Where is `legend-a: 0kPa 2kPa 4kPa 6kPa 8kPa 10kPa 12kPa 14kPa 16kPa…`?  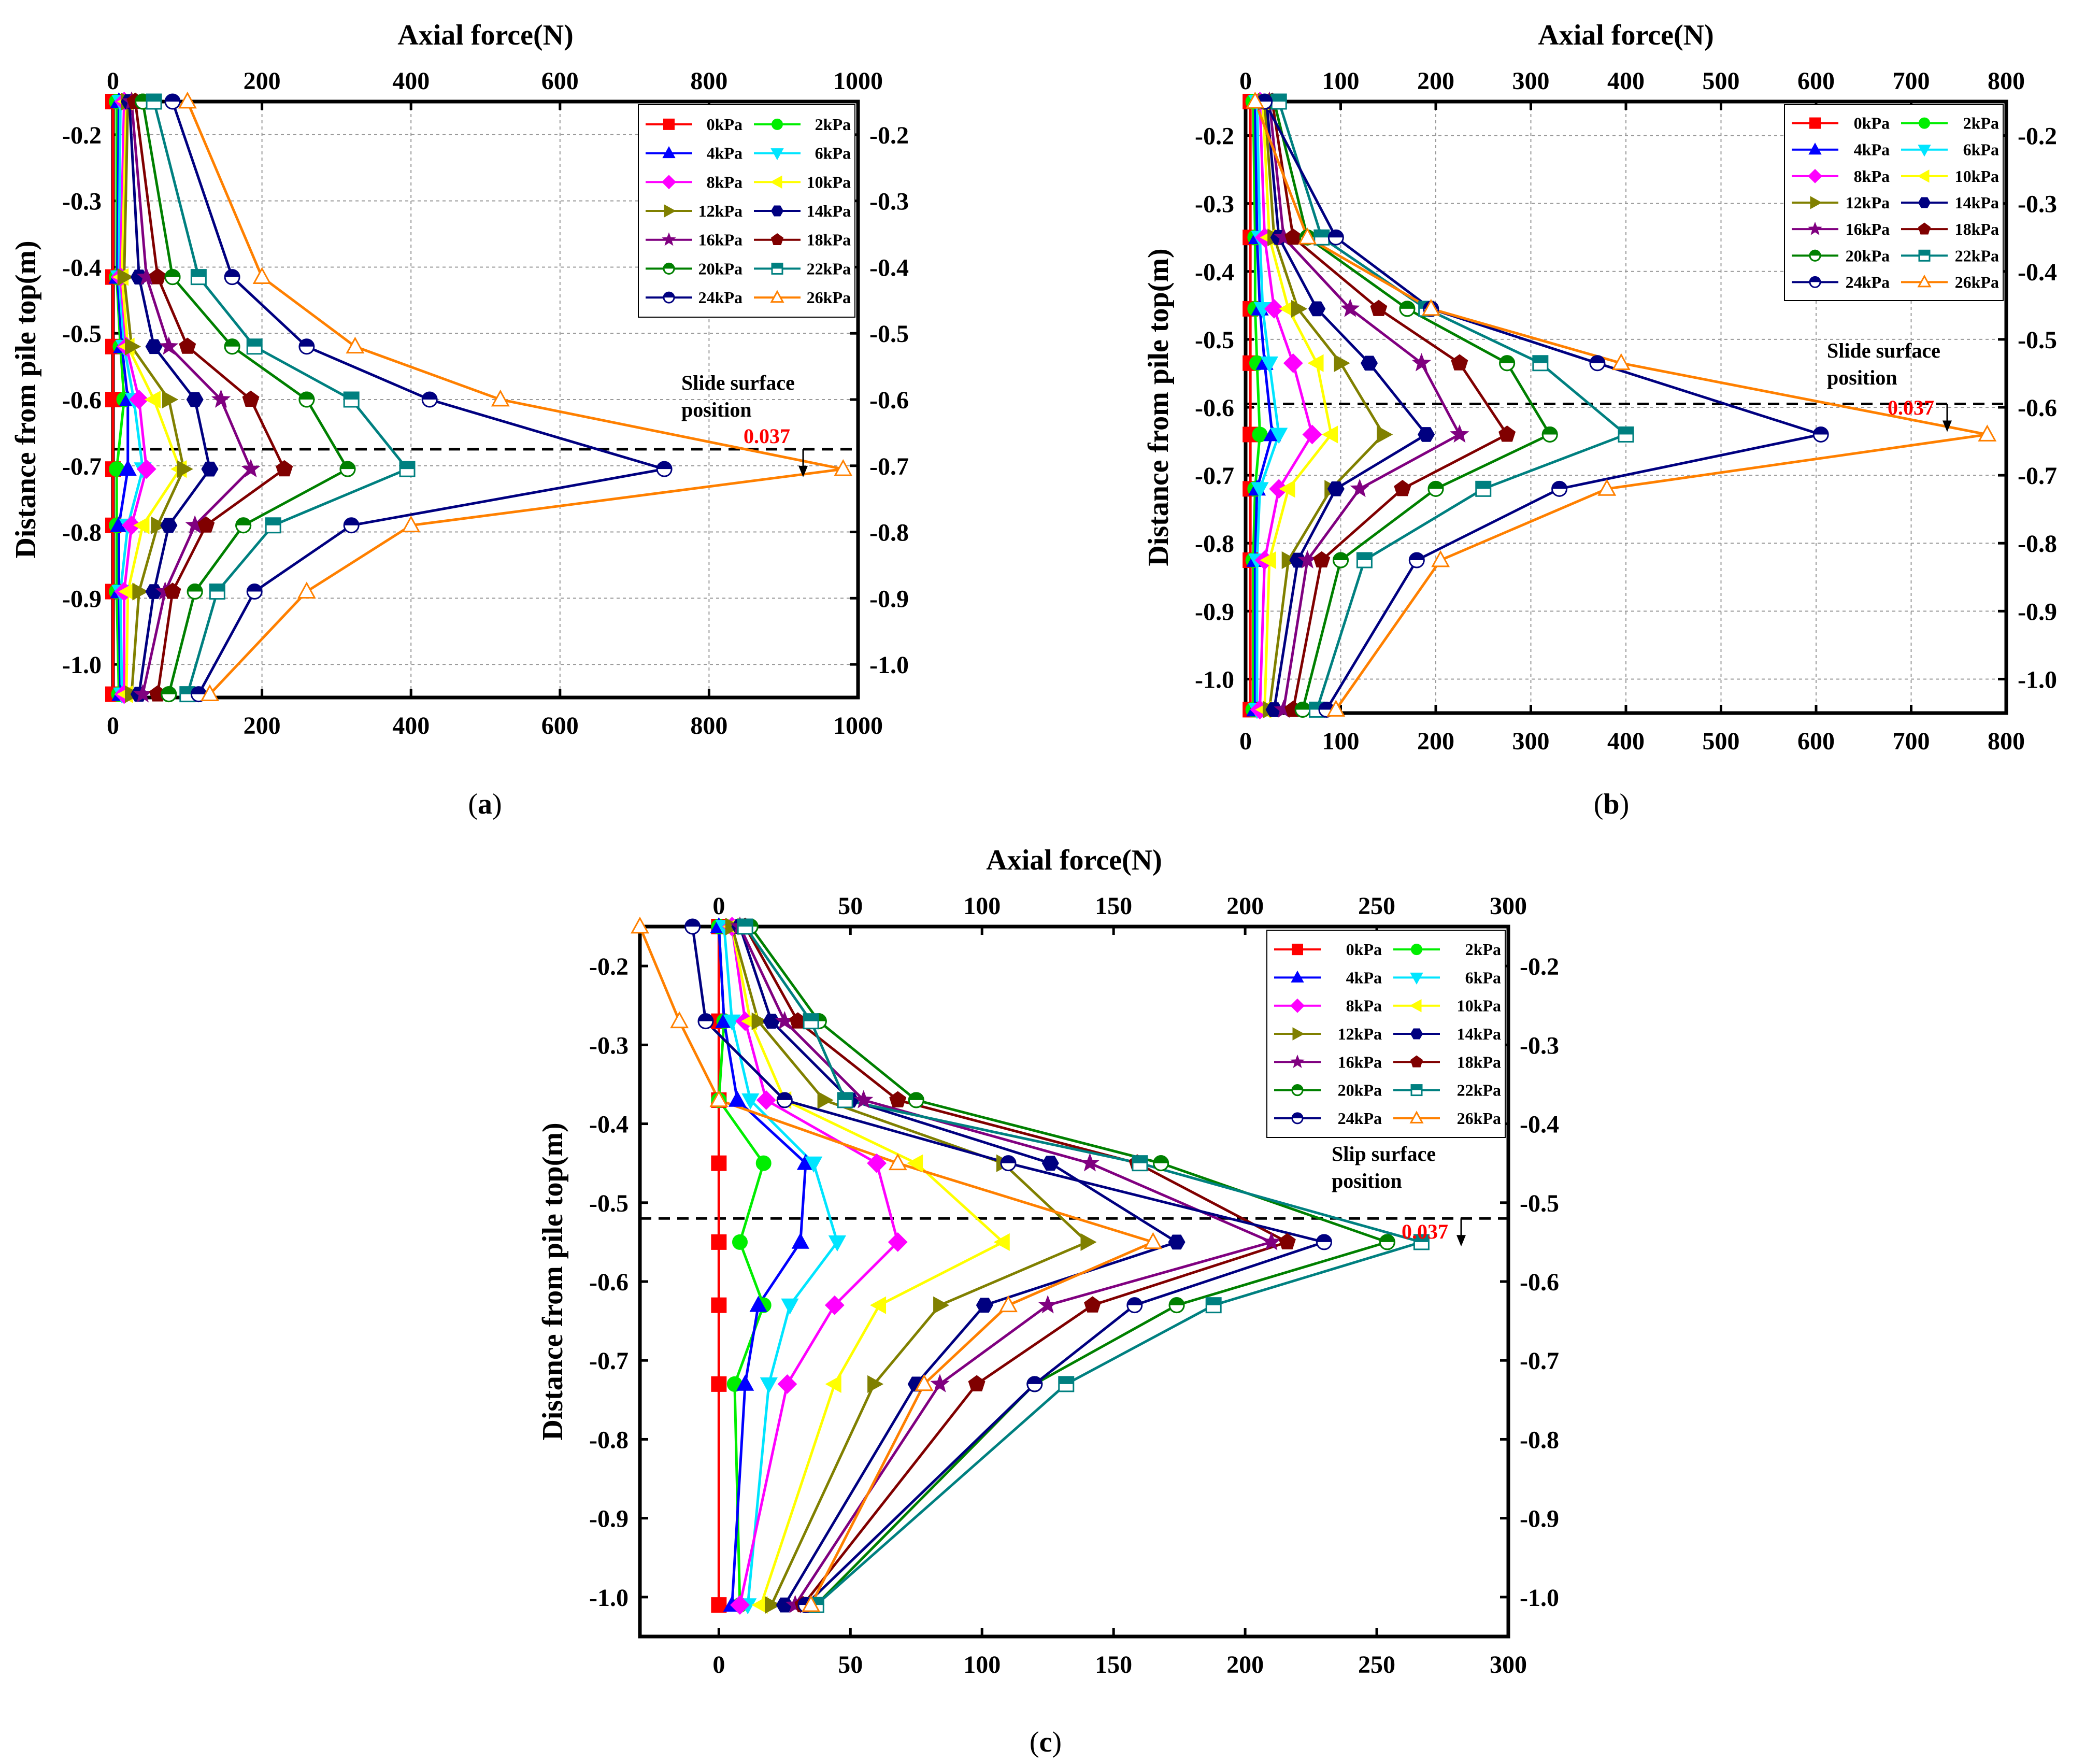
legend-a: 0kPa 2kPa 4kPa 6kPa 8kPa 10kPa 12kPa 14kPa 16kPa… is located at coordinates (747, 211).